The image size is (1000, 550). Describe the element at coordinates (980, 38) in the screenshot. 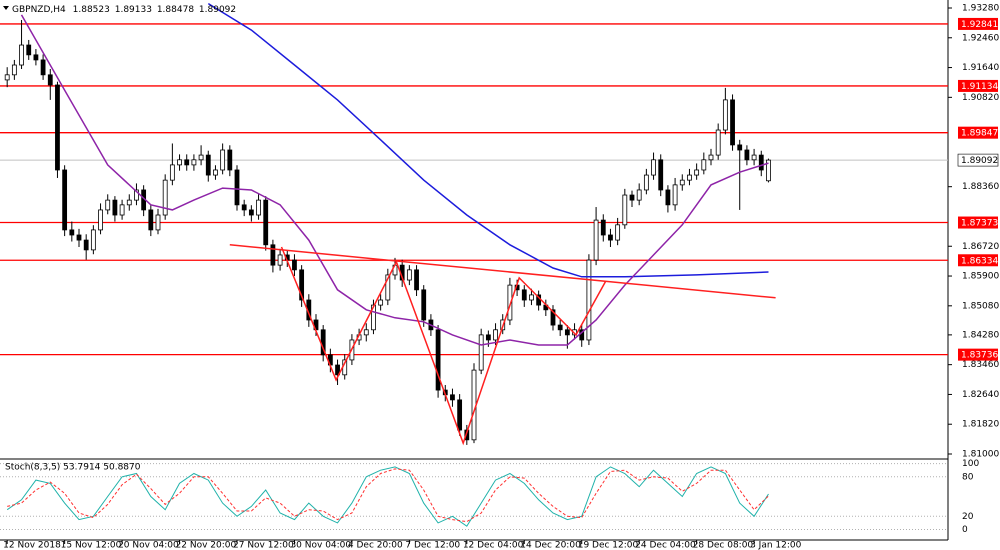

I see `y-tick-label: 1.92460` at that location.